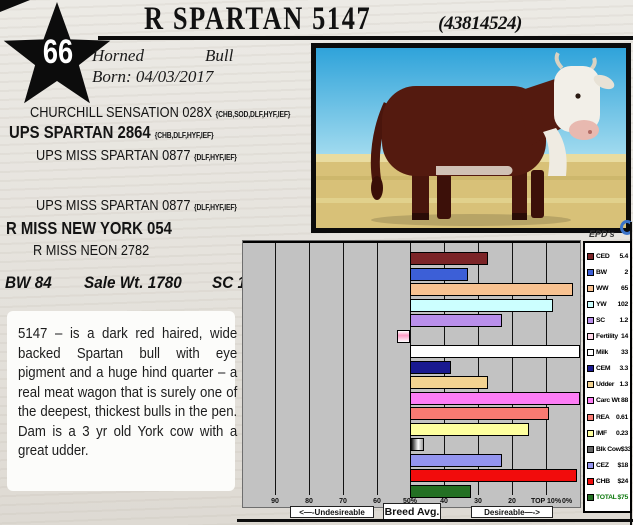  I want to click on pedigree-tags: {CHB,DLF,HYF,IEF}, so click(184, 135).